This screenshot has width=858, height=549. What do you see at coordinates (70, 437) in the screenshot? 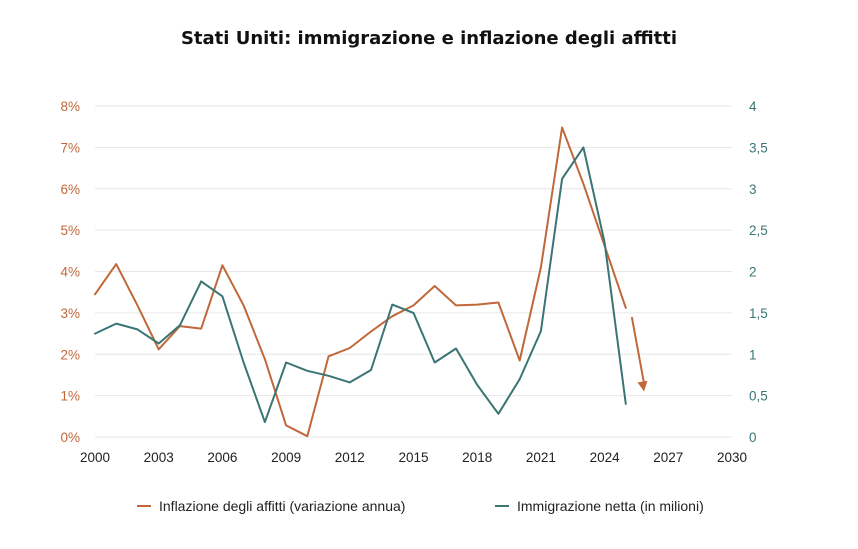
I see `left-tick-label: 0%` at bounding box center [70, 437].